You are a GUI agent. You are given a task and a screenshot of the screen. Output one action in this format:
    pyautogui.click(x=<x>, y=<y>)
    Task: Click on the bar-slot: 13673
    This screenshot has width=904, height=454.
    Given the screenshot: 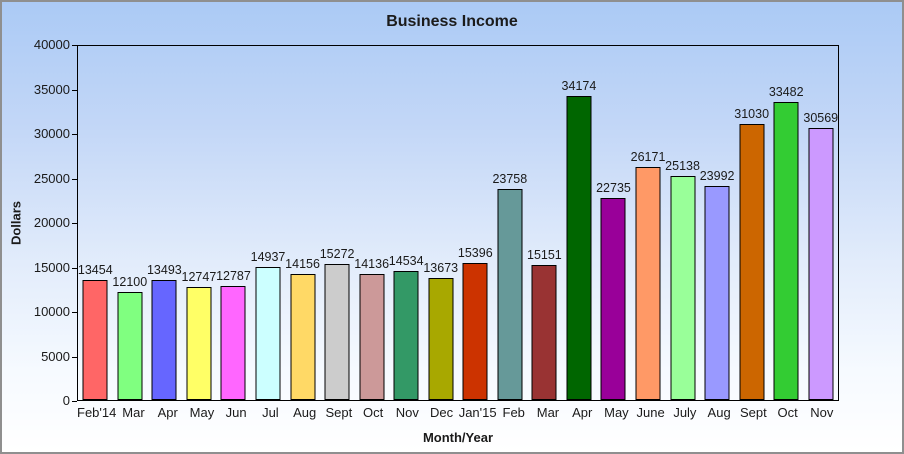 What is the action you would take?
    pyautogui.click(x=440, y=223)
    